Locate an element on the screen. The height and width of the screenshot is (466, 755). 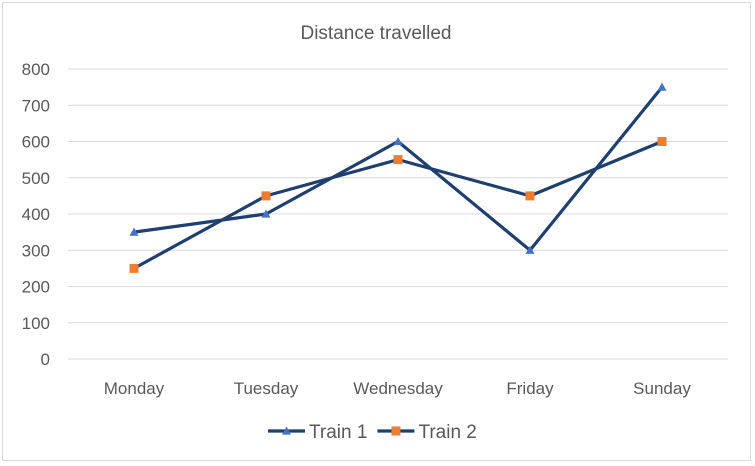
x-axis-ticks: Monday Tuesday Wednesday Friday Sunday is located at coordinates (398, 388).